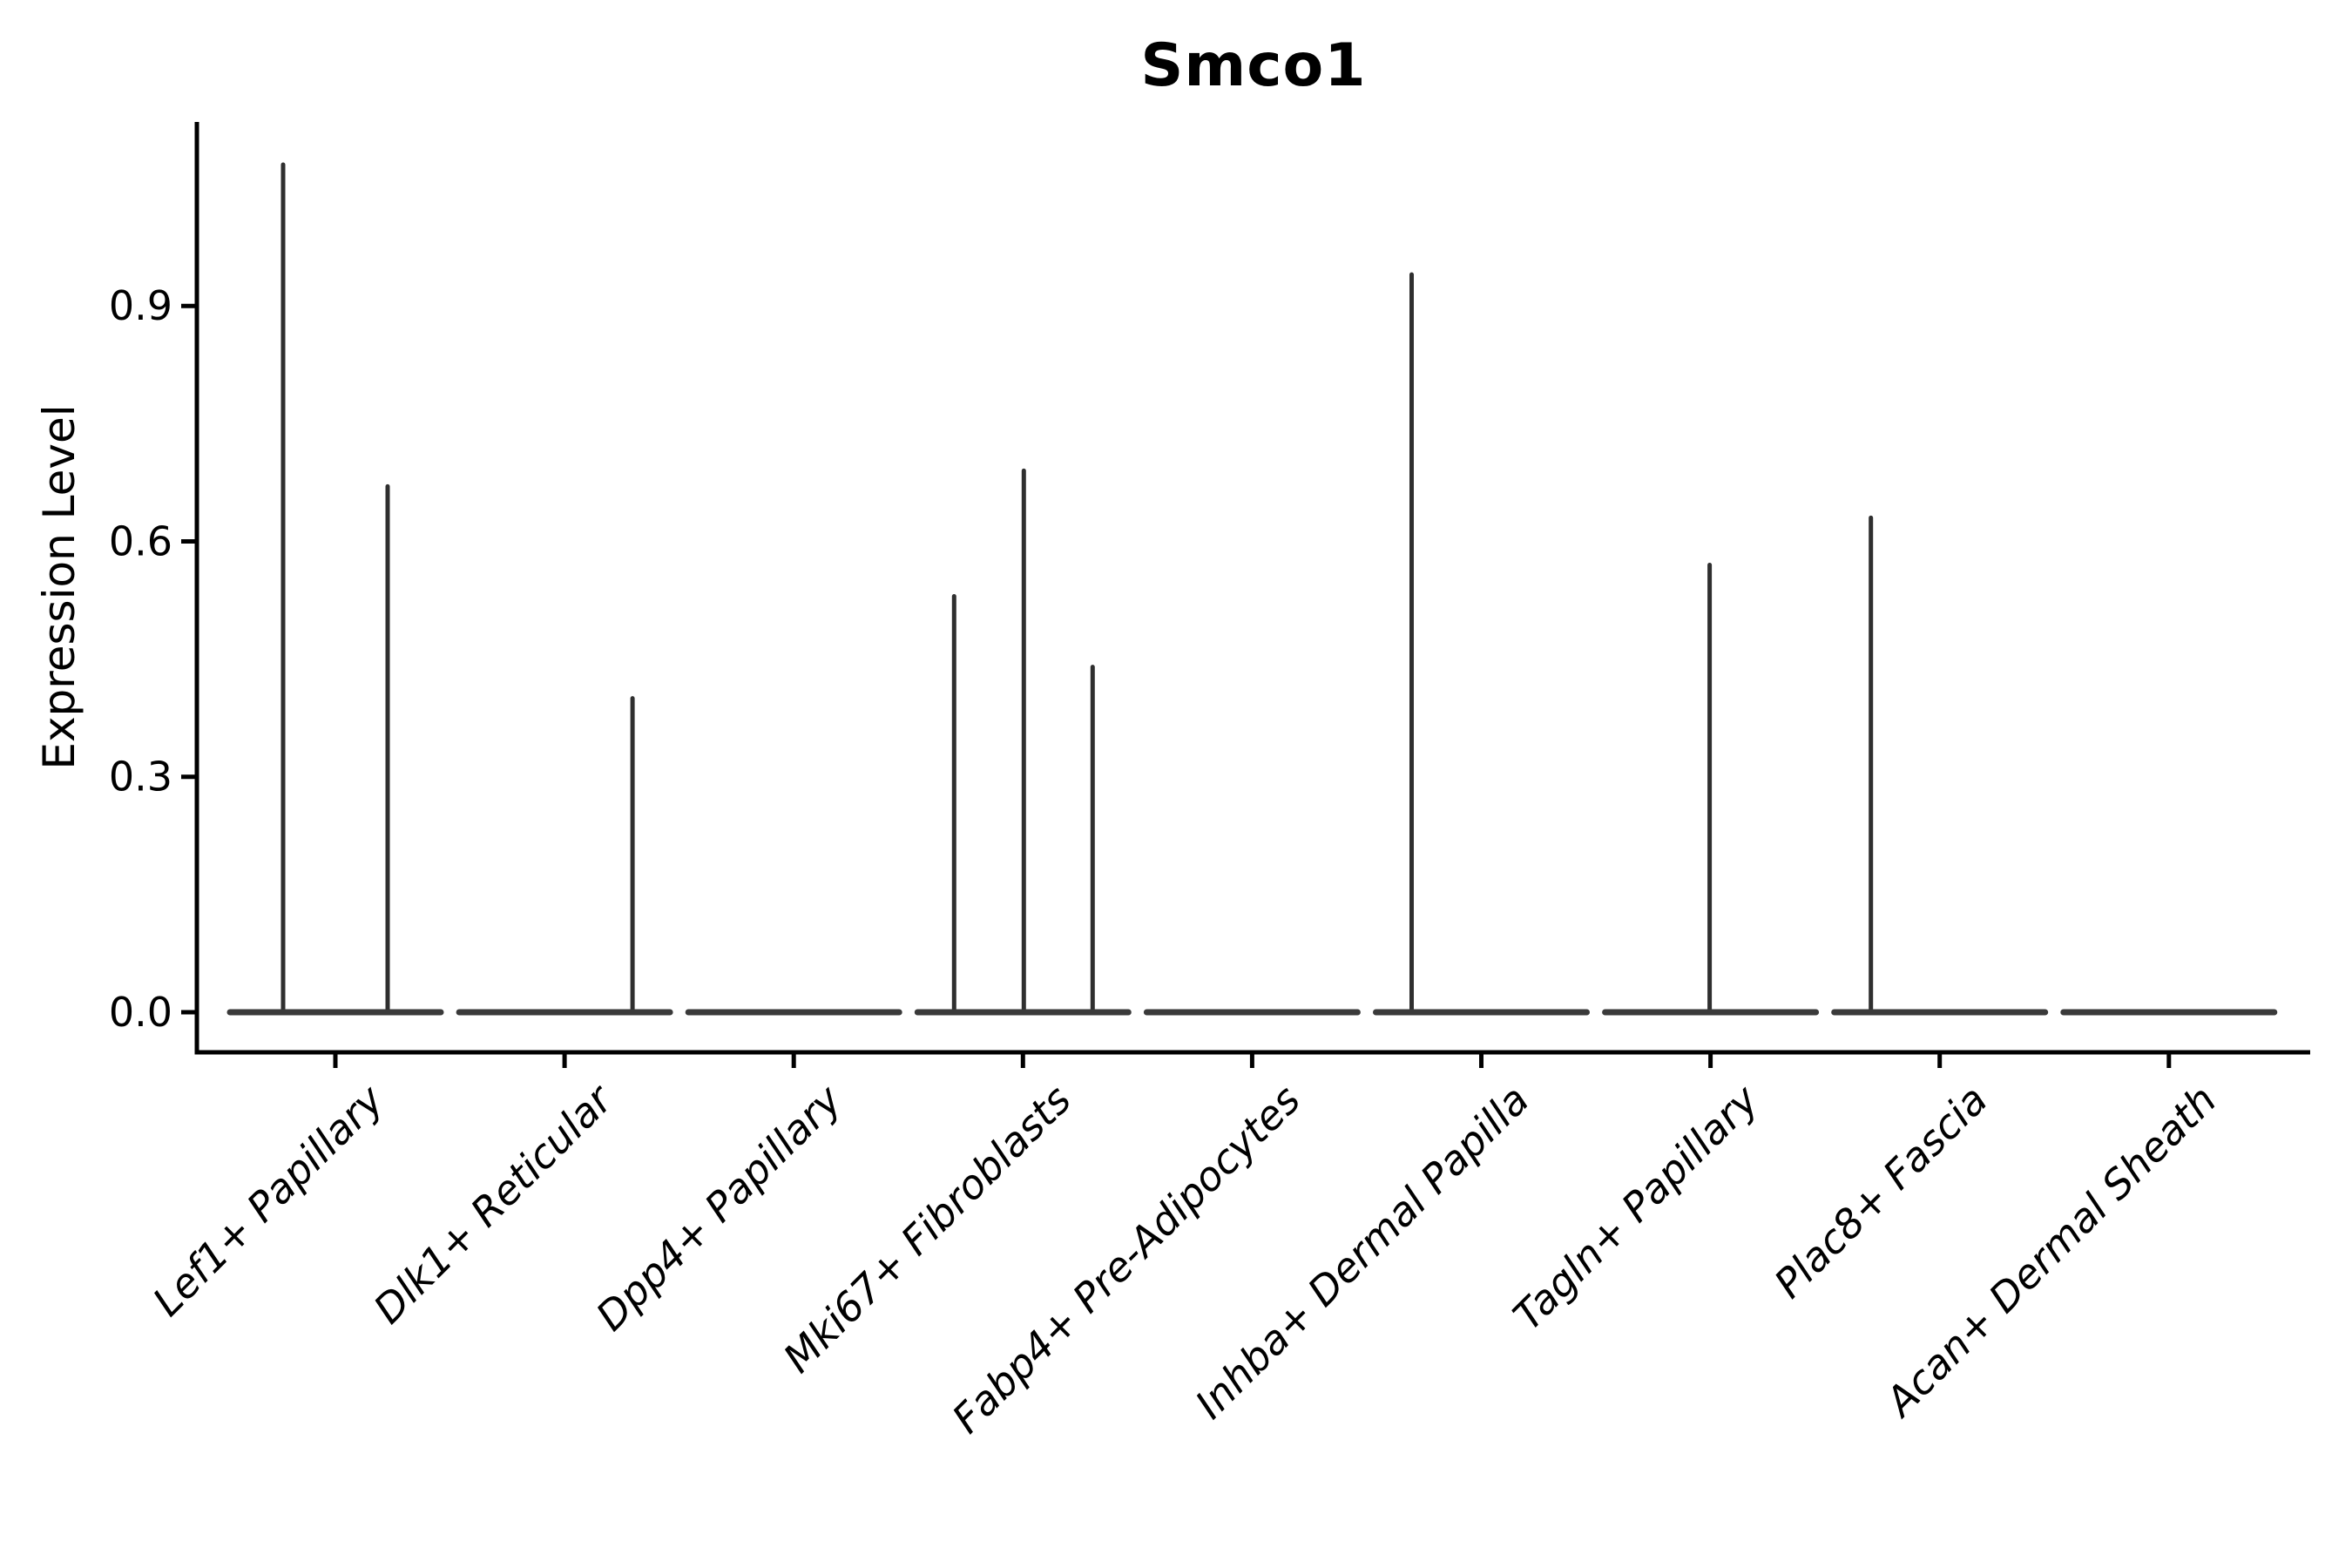 The width and height of the screenshot is (2352, 1568). Describe the element at coordinates (1253, 66) in the screenshot. I see `chart-title: Smco1` at that location.